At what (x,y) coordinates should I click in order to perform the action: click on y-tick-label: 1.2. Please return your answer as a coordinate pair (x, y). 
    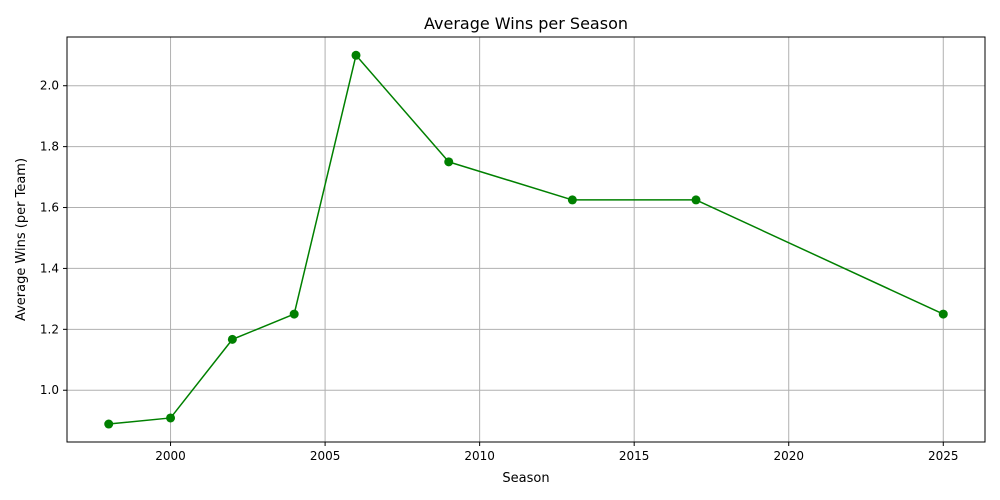
    Looking at the image, I should click on (49, 329).